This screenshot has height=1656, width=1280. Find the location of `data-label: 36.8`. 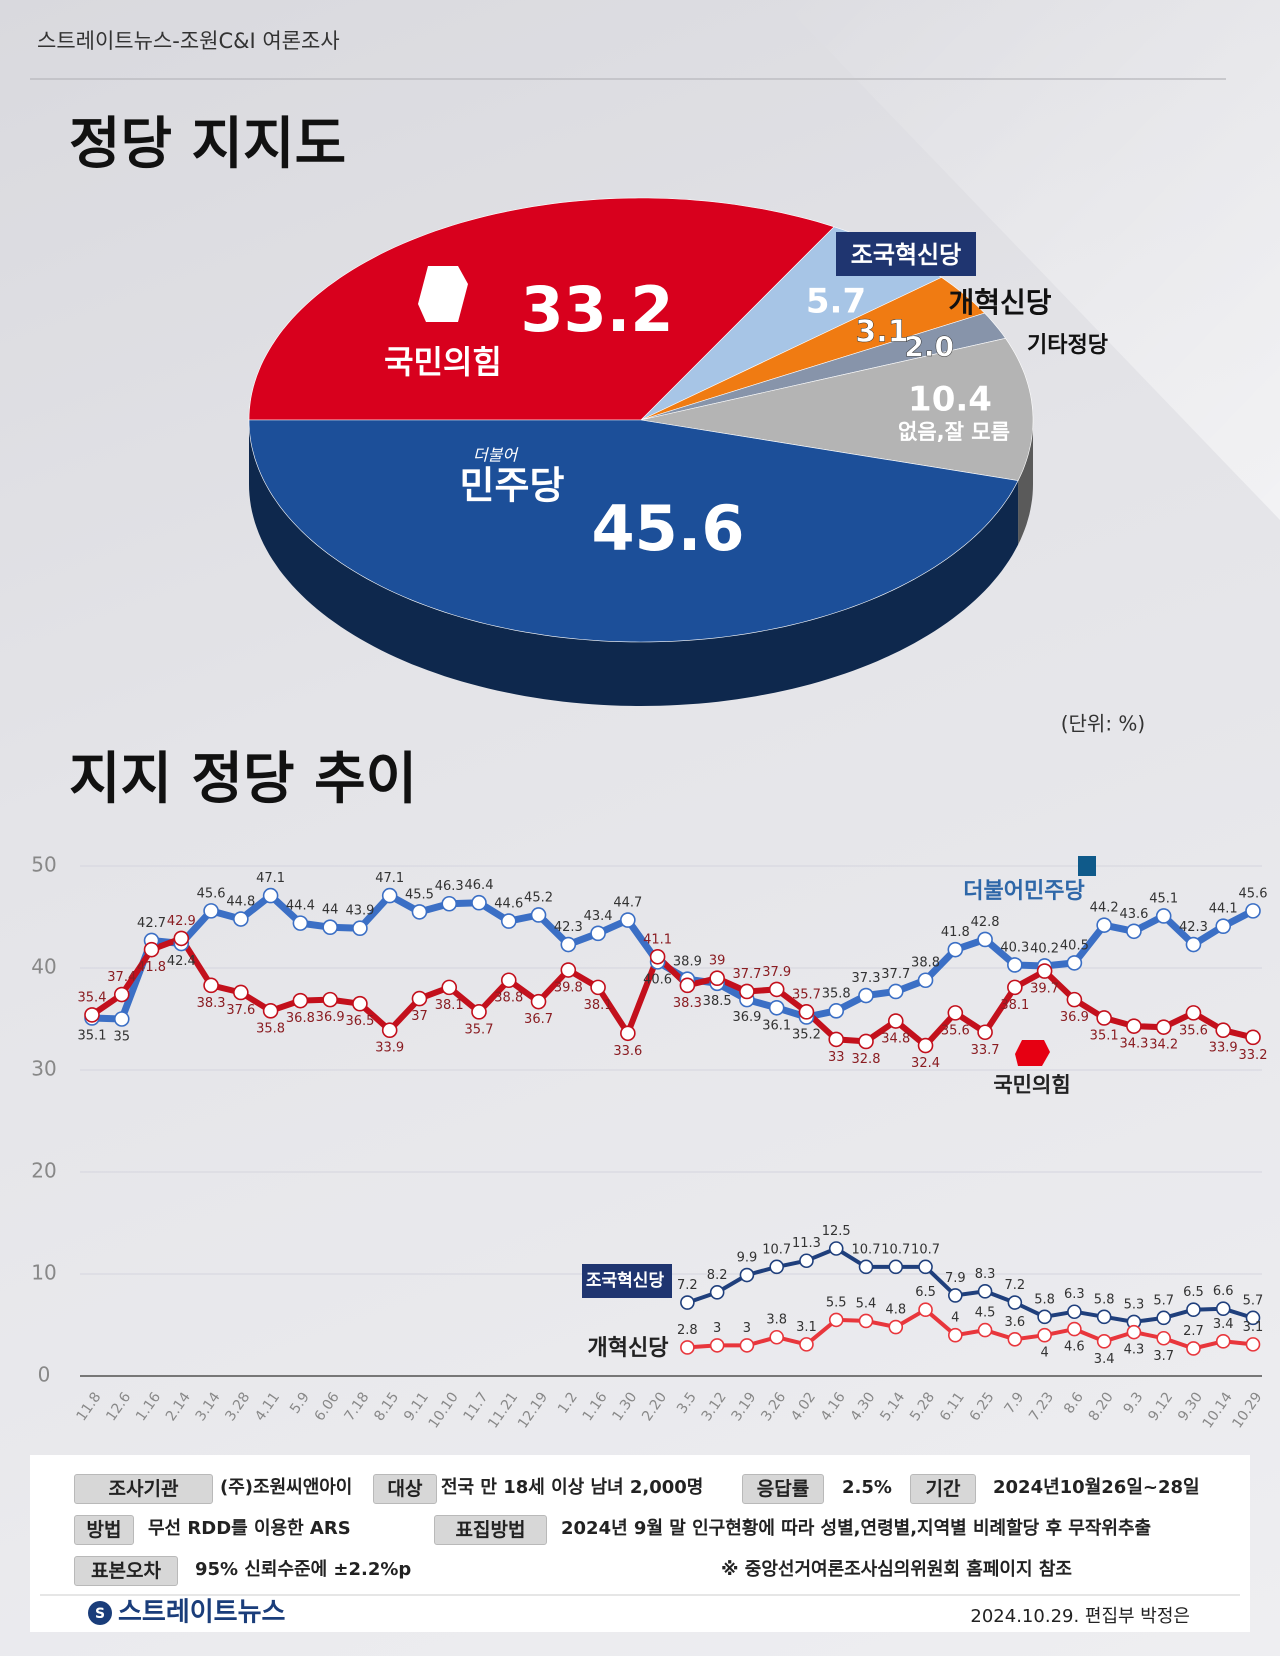

data-label: 36.8 is located at coordinates (300, 1018).